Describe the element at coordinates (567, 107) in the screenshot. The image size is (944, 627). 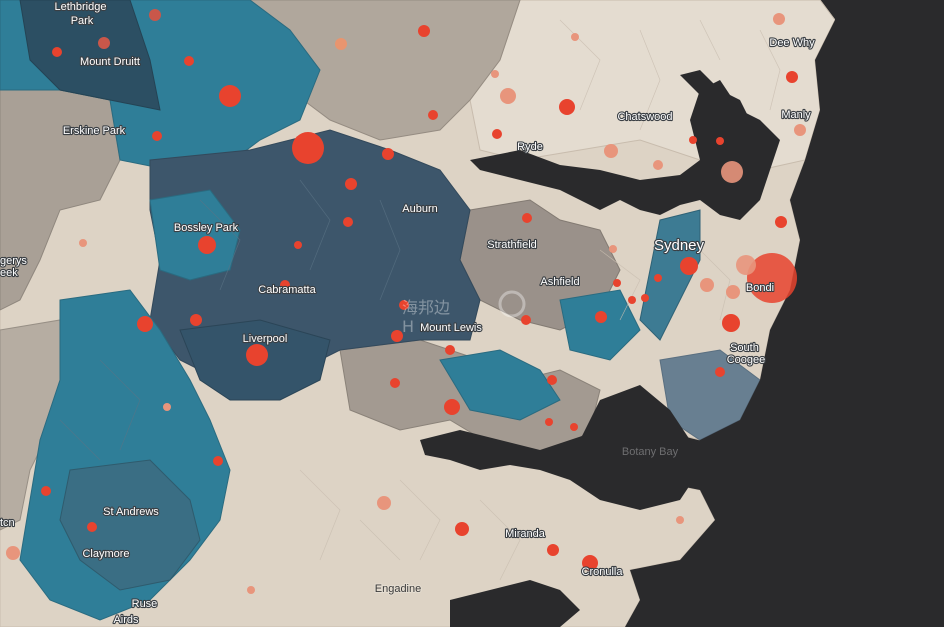
I see `point-ryde` at that location.